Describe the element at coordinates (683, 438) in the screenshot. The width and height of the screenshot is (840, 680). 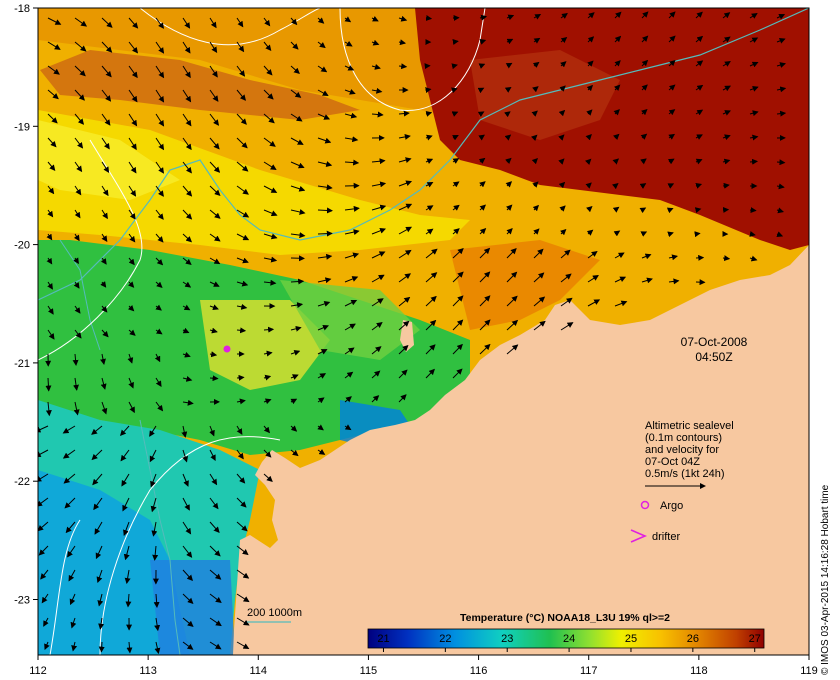
I see `legend-line-2: (0.1m contours)` at that location.